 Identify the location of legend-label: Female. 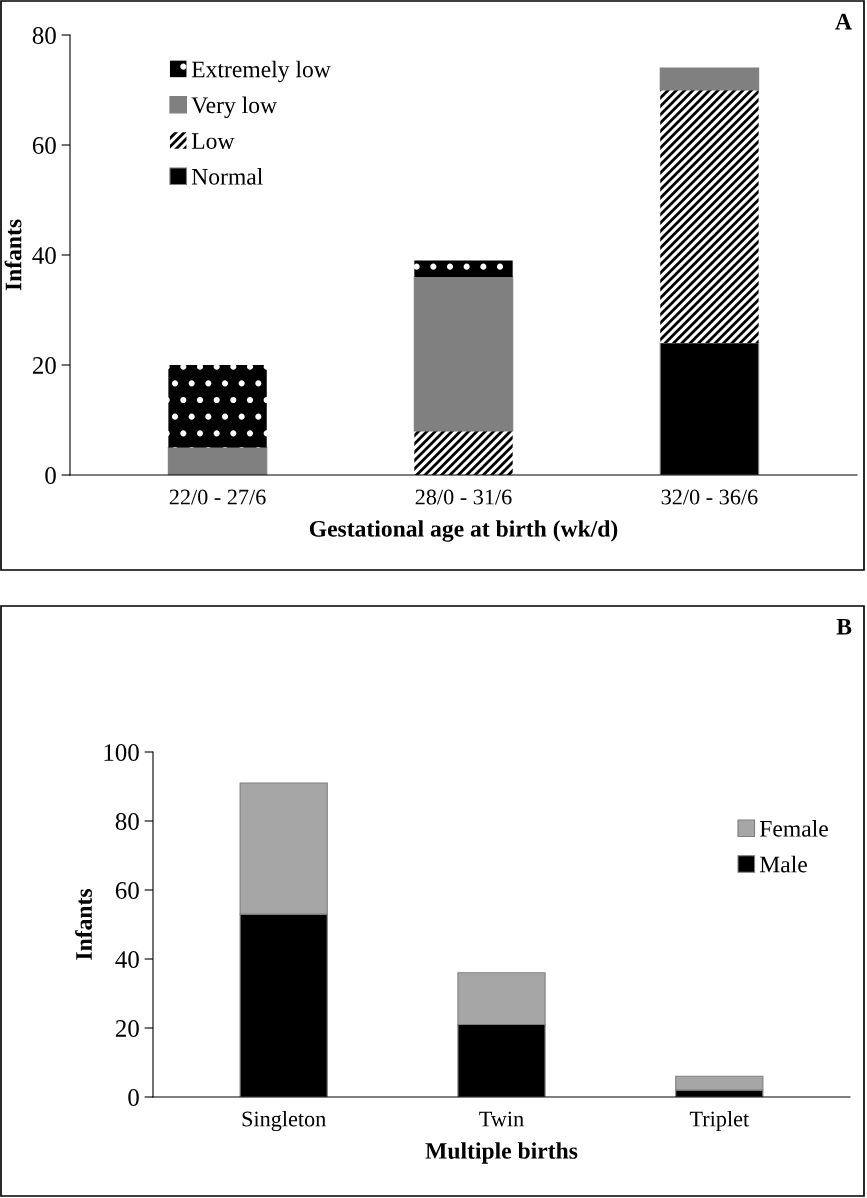
(793, 828).